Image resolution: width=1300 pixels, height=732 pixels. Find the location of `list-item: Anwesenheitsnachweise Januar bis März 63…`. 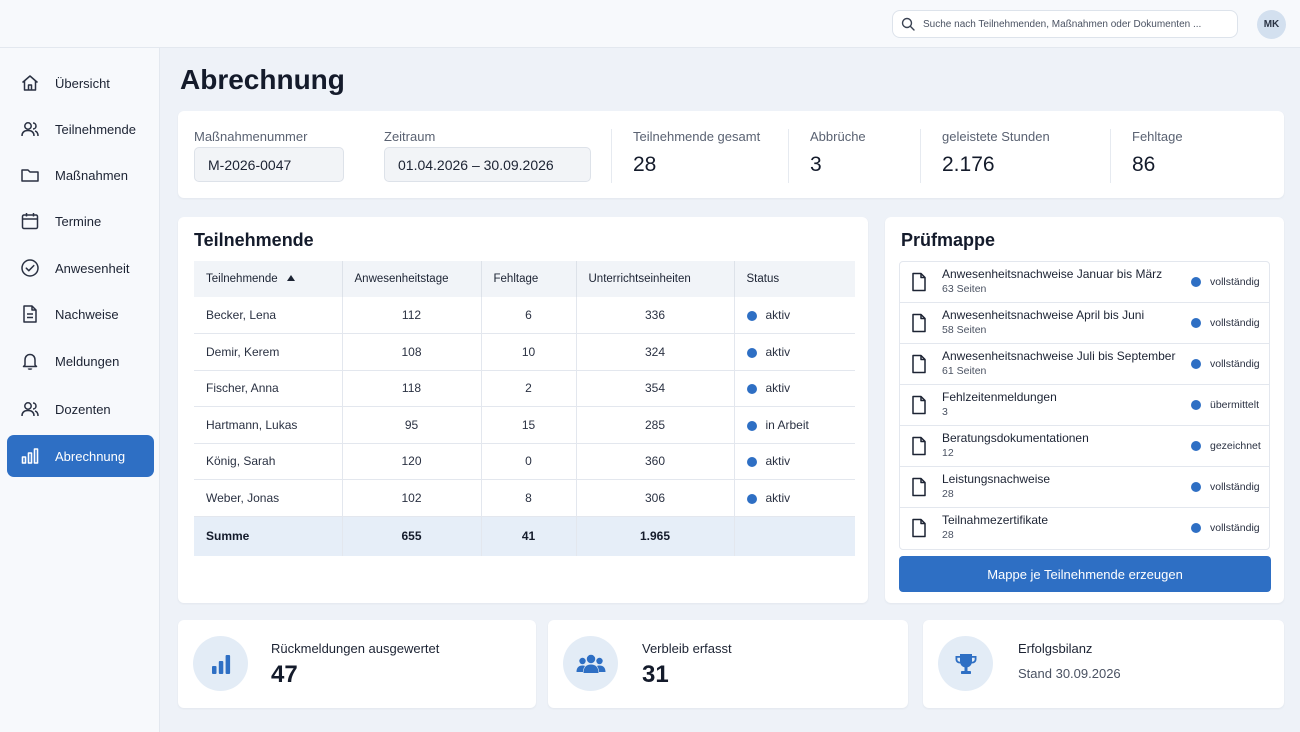

list-item: Anwesenheitsnachweise Januar bis März 63… is located at coordinates (1084, 282).